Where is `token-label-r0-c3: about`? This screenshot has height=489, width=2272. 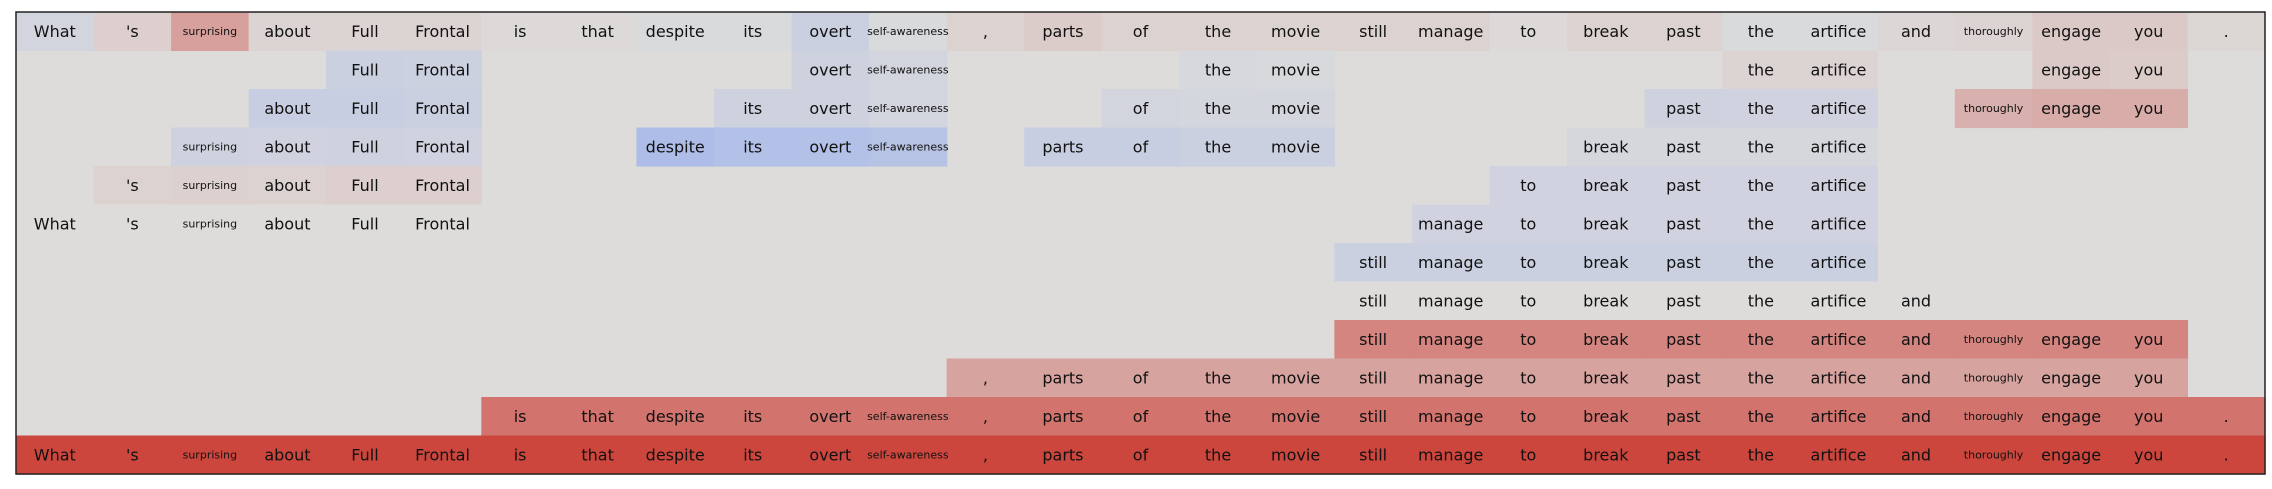 token-label-r0-c3: about is located at coordinates (287, 31).